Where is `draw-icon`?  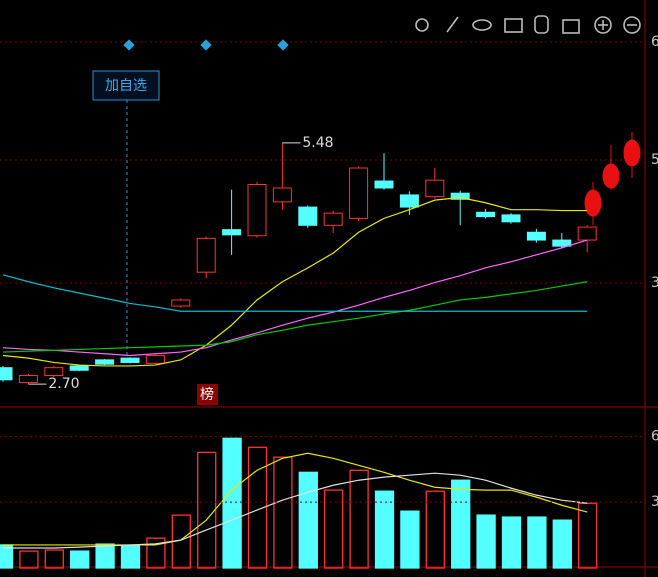 draw-icon is located at coordinates (452, 24).